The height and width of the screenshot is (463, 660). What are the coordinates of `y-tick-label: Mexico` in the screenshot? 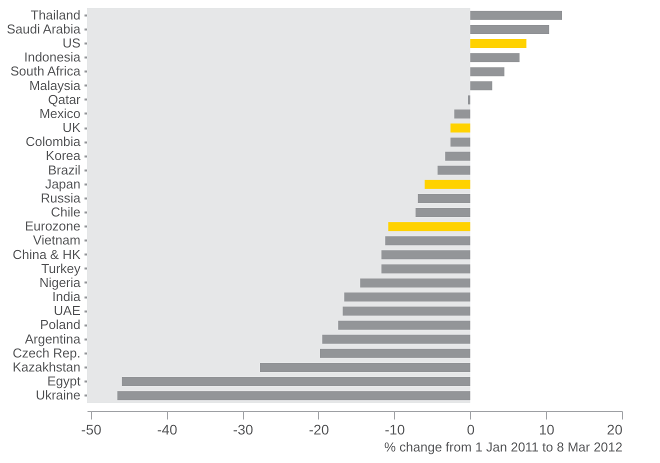 It's located at (59, 113).